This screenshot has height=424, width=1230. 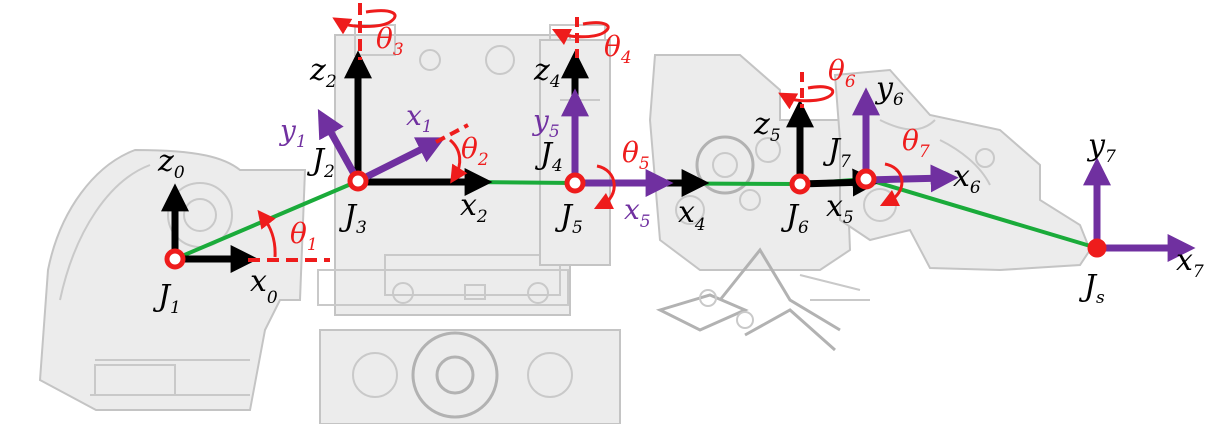 I want to click on label-x0: x0, so click(x=264, y=286).